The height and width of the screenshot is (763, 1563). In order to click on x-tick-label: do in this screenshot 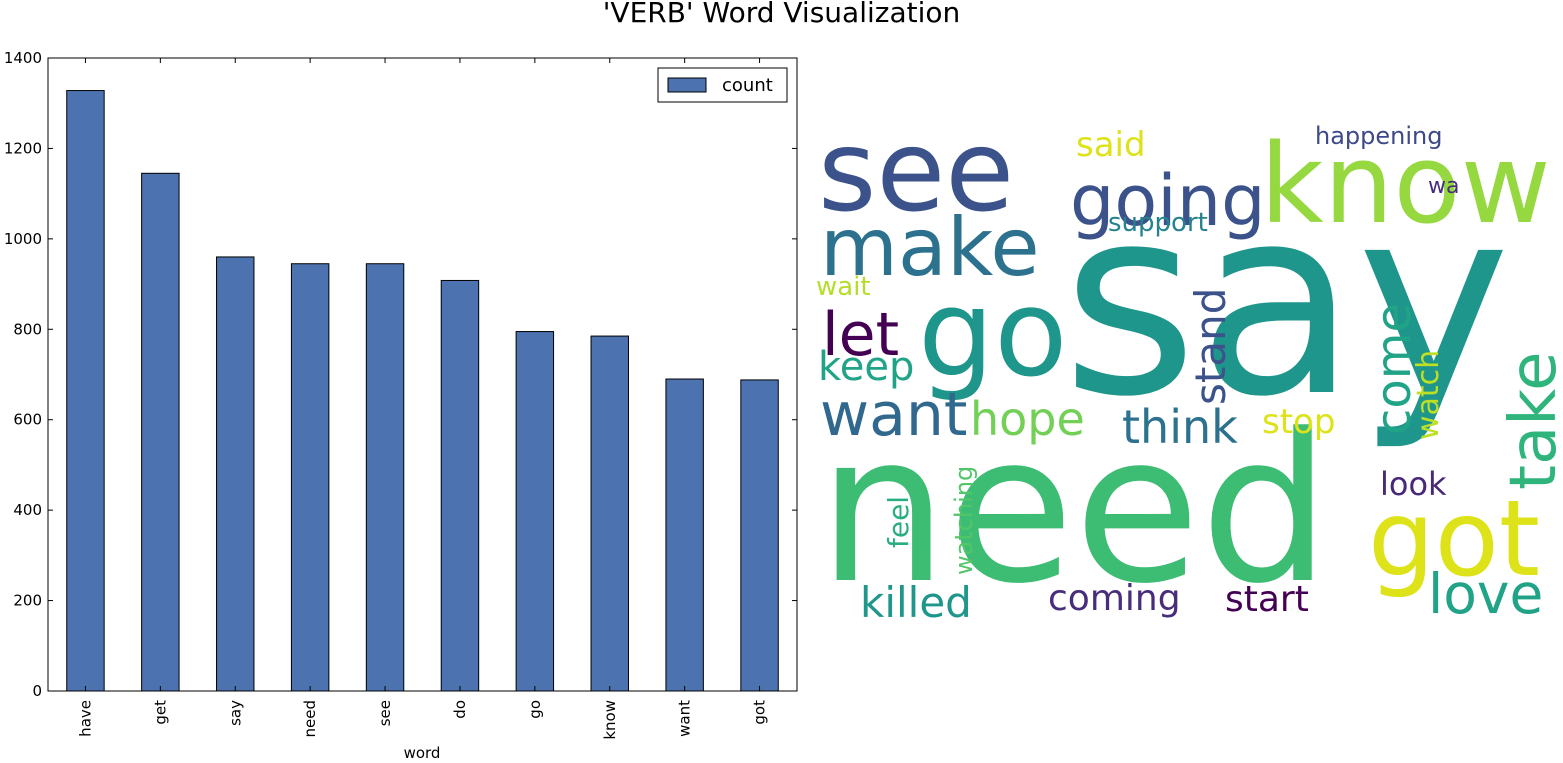, I will do `click(460, 709)`.